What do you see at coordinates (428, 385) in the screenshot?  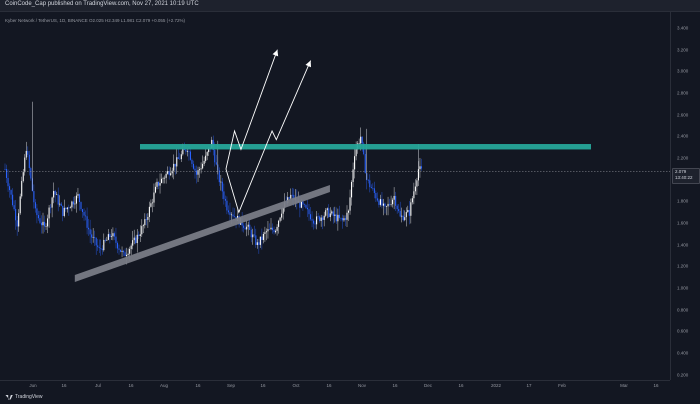 I see `time-tick: Dec` at bounding box center [428, 385].